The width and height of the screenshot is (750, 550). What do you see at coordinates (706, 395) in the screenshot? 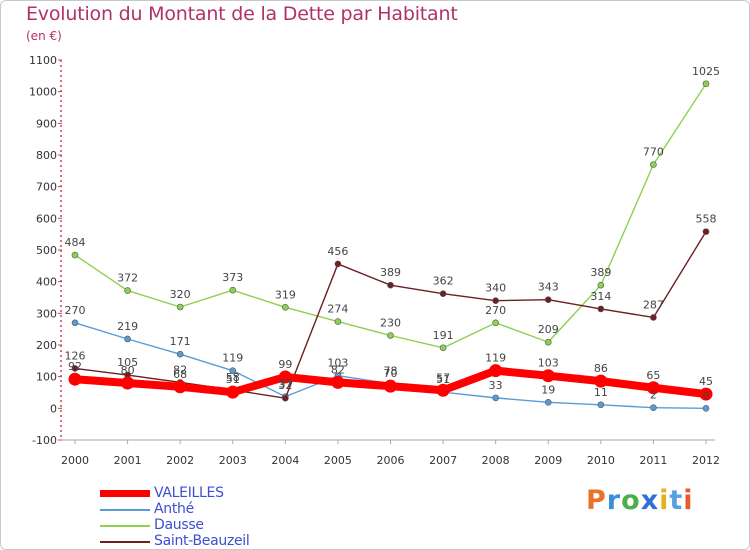
I see `data-label: 0` at bounding box center [706, 395].